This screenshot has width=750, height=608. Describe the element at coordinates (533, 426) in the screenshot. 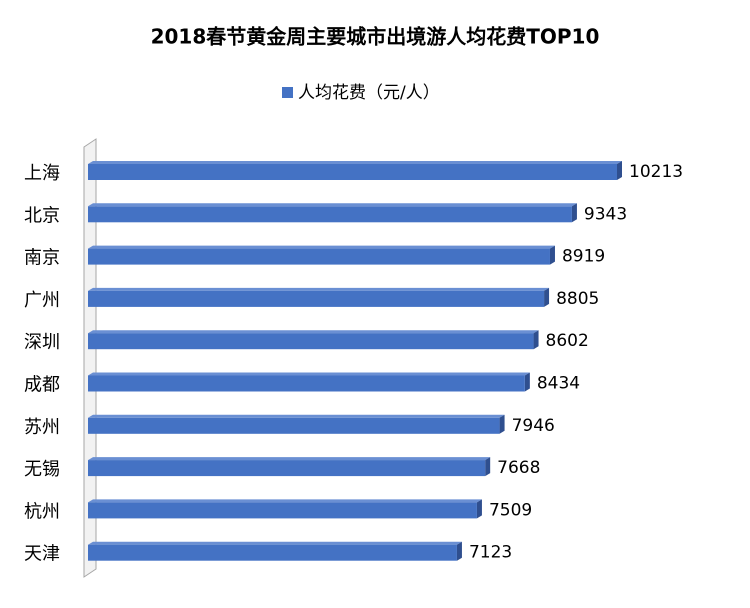

I see `data-label: 7946` at that location.